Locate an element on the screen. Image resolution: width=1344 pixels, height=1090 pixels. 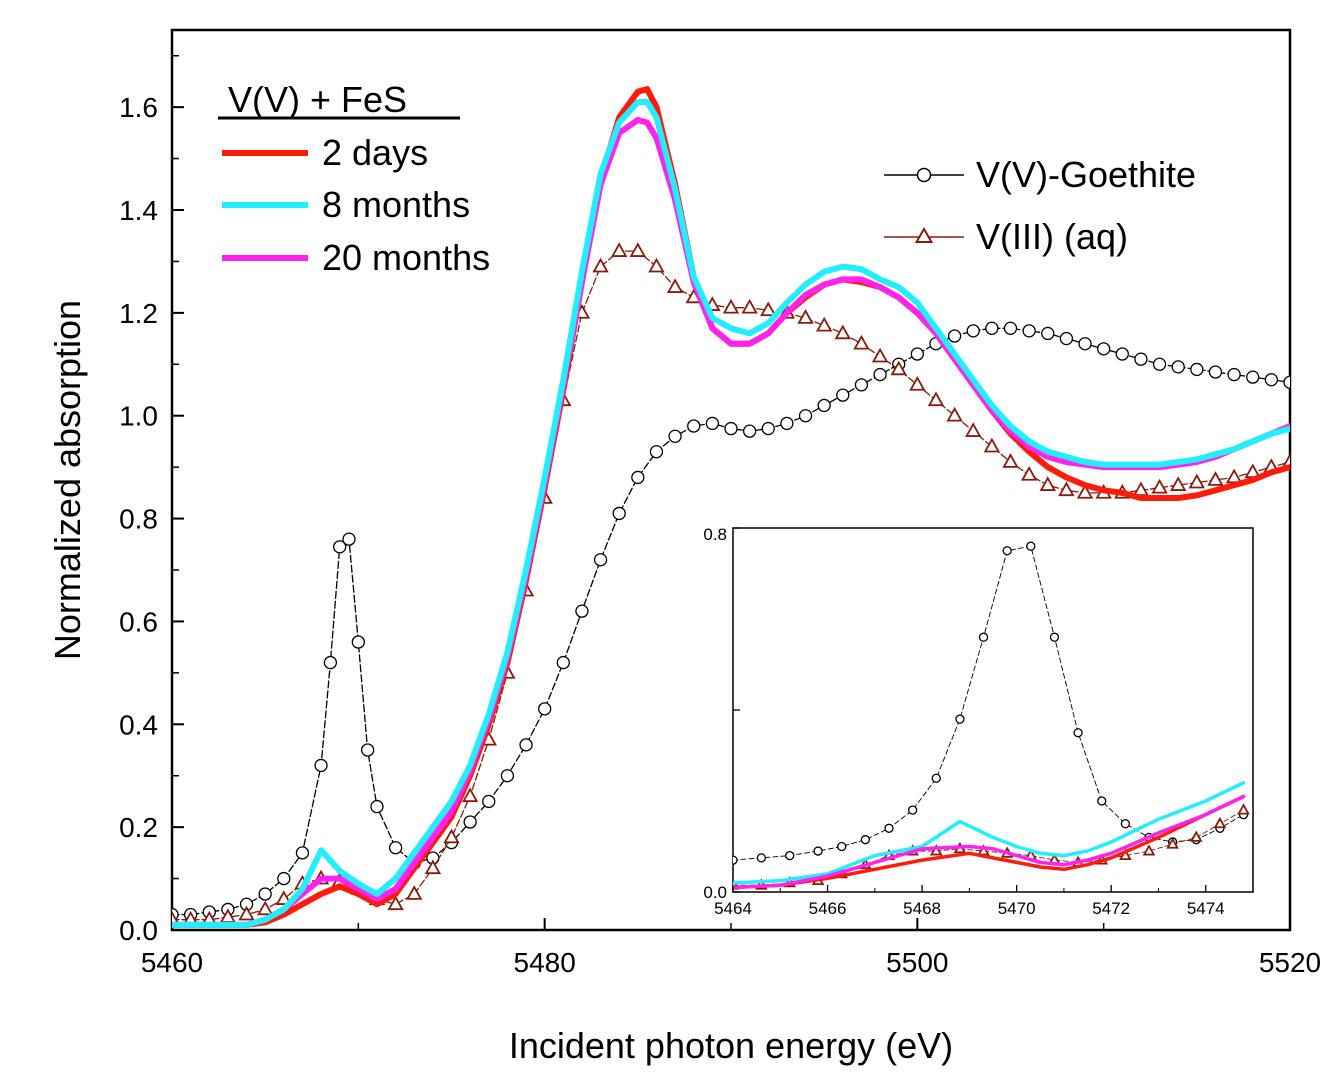
series-line-2-days is located at coordinates (989, 842).